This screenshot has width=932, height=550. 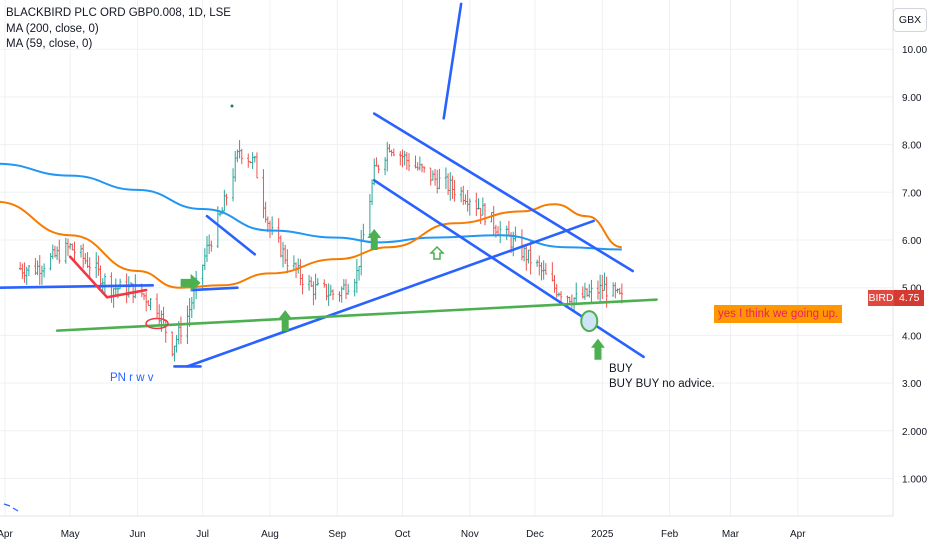 I want to click on x-axis-ticks: Apr May Jun Jul Aug Sep Oct Nov Dec 2025 Feb Mar Apr, so click(x=403, y=534).